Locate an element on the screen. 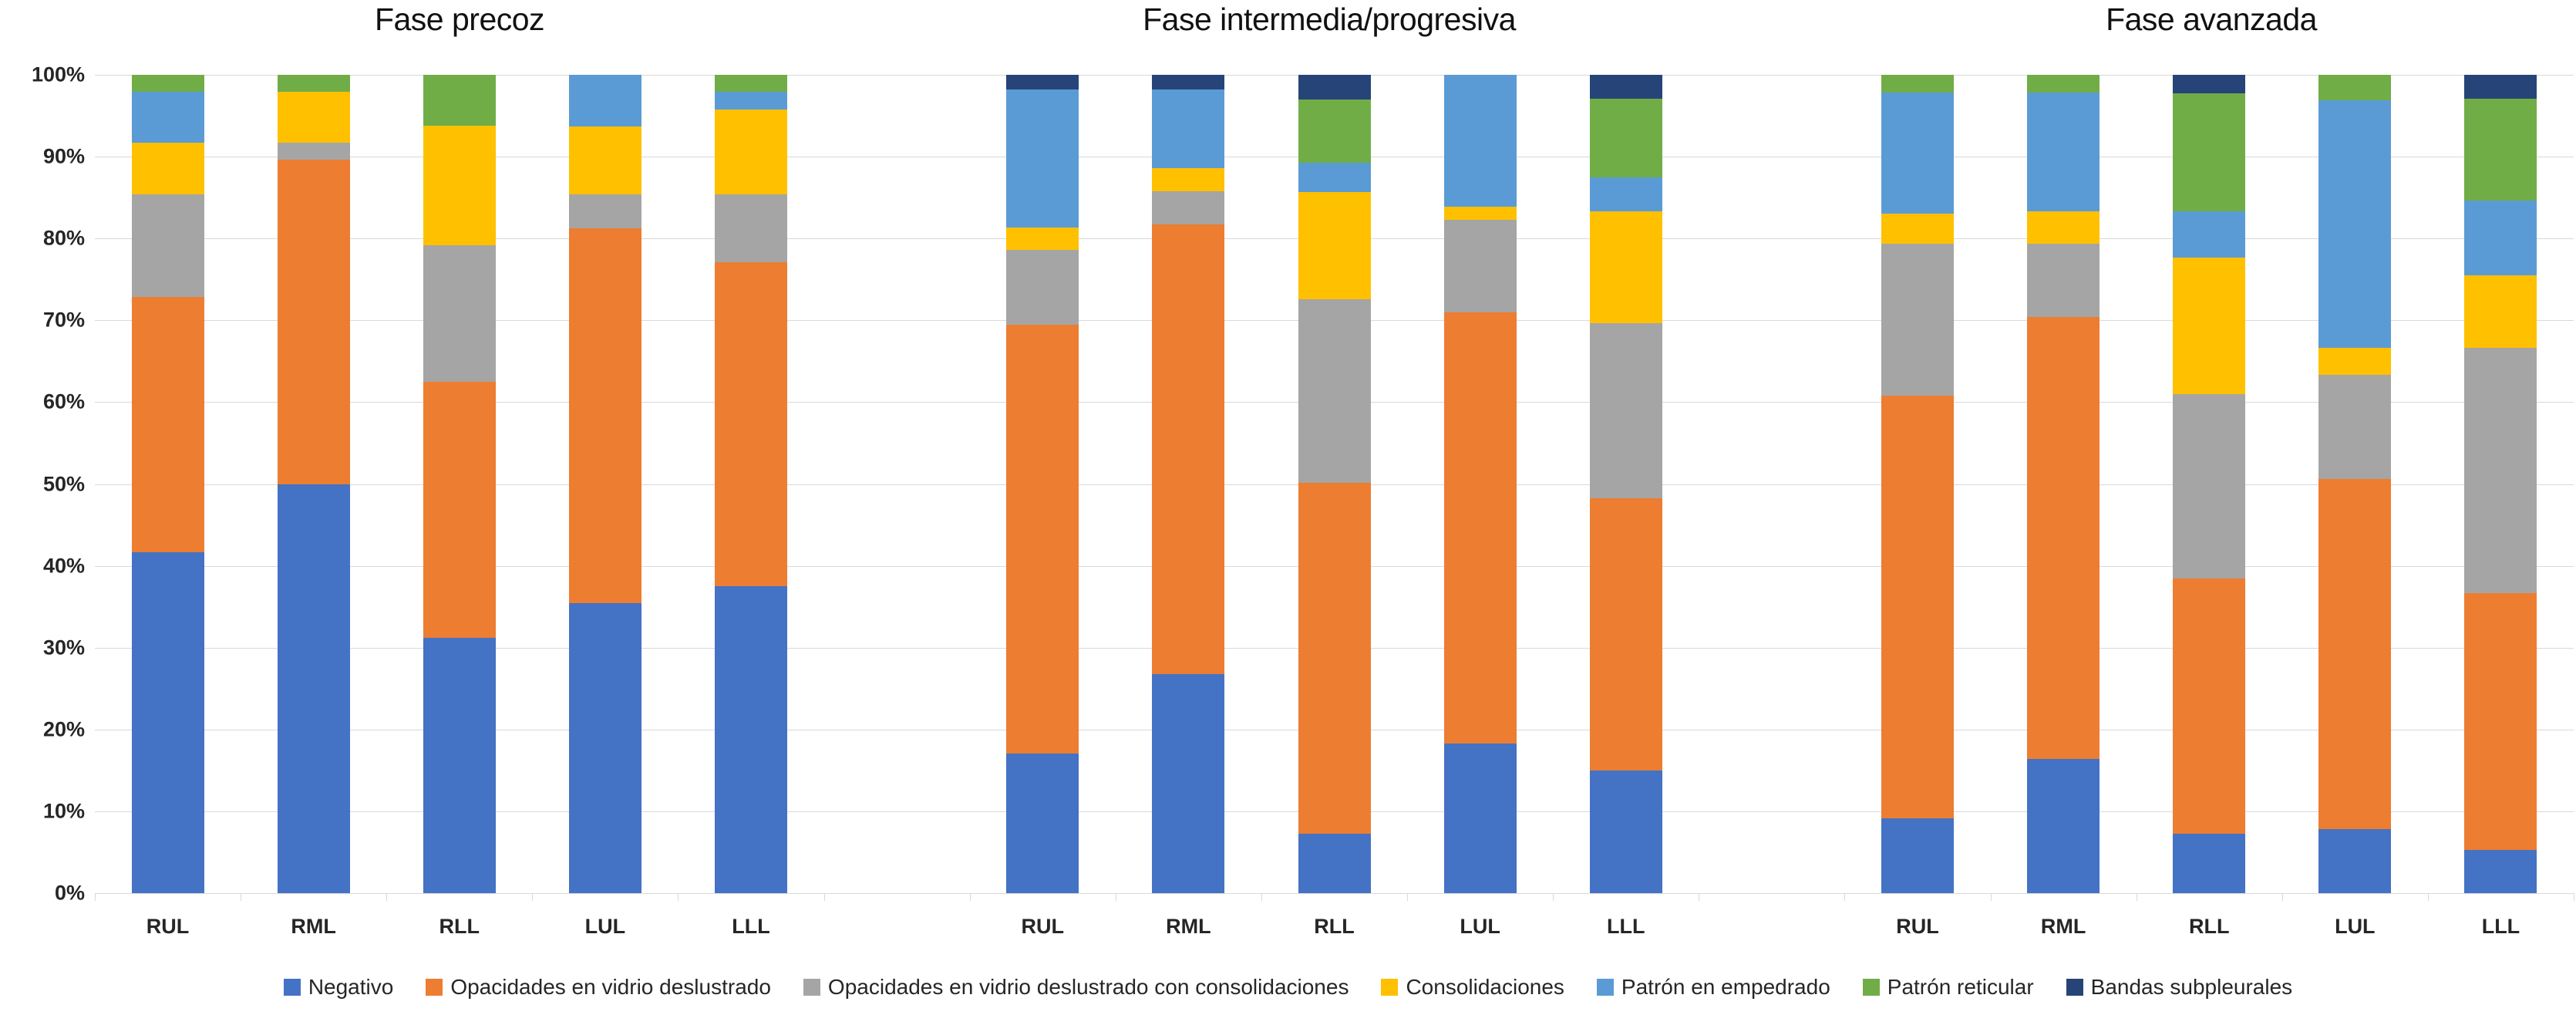 This screenshot has width=2576, height=1015. legend-label-patron-reticular: Patrón reticular is located at coordinates (1961, 987).